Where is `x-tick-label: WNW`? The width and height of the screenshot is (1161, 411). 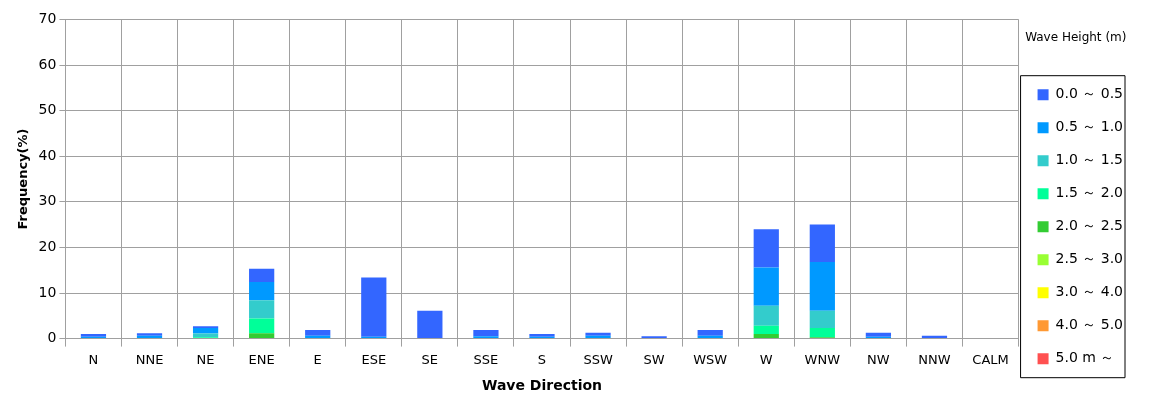
x-tick-label: WNW is located at coordinates (822, 359).